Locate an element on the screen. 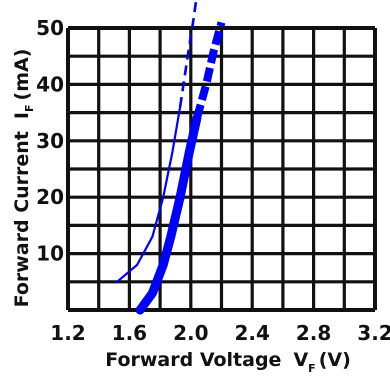 This screenshot has width=390, height=376. x-tick-label: 2.8 is located at coordinates (313, 333).